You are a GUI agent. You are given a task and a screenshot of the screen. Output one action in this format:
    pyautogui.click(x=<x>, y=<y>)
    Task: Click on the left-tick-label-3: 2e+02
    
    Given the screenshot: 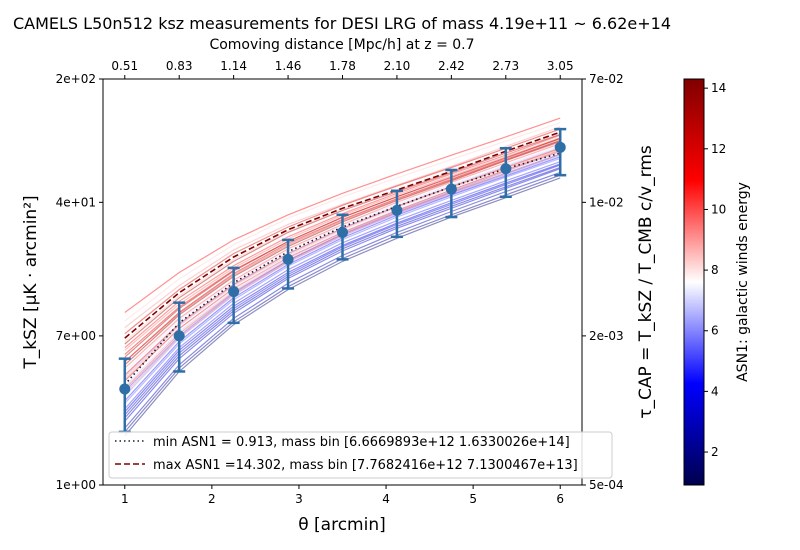 What is the action you would take?
    pyautogui.click(x=76, y=79)
    